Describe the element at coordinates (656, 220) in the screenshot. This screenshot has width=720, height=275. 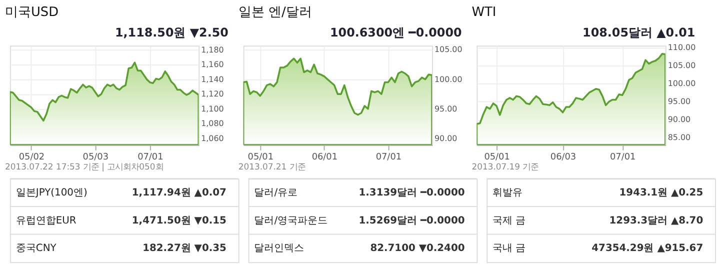
I see `text: 1293.3달러 ▲8.70` at that location.